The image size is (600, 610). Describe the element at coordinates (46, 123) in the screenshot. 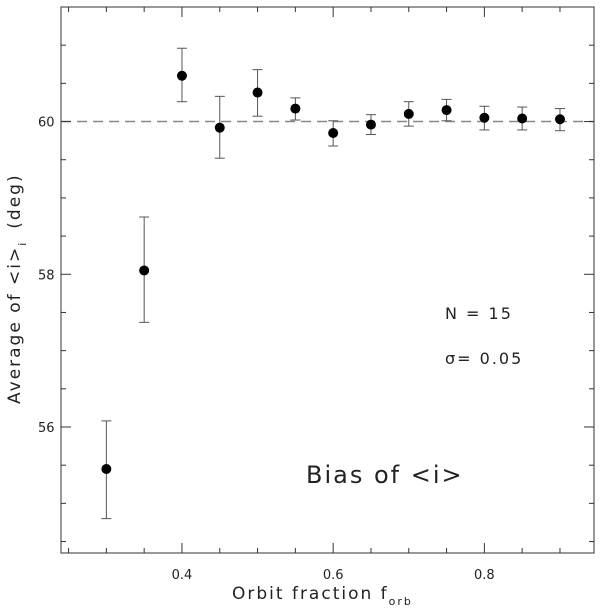

I see `y-tick-label: 60` at that location.